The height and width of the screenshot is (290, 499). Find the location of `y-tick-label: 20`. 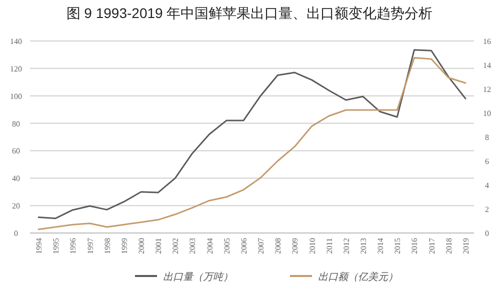

y-tick-label: 20 is located at coordinates (16, 206).